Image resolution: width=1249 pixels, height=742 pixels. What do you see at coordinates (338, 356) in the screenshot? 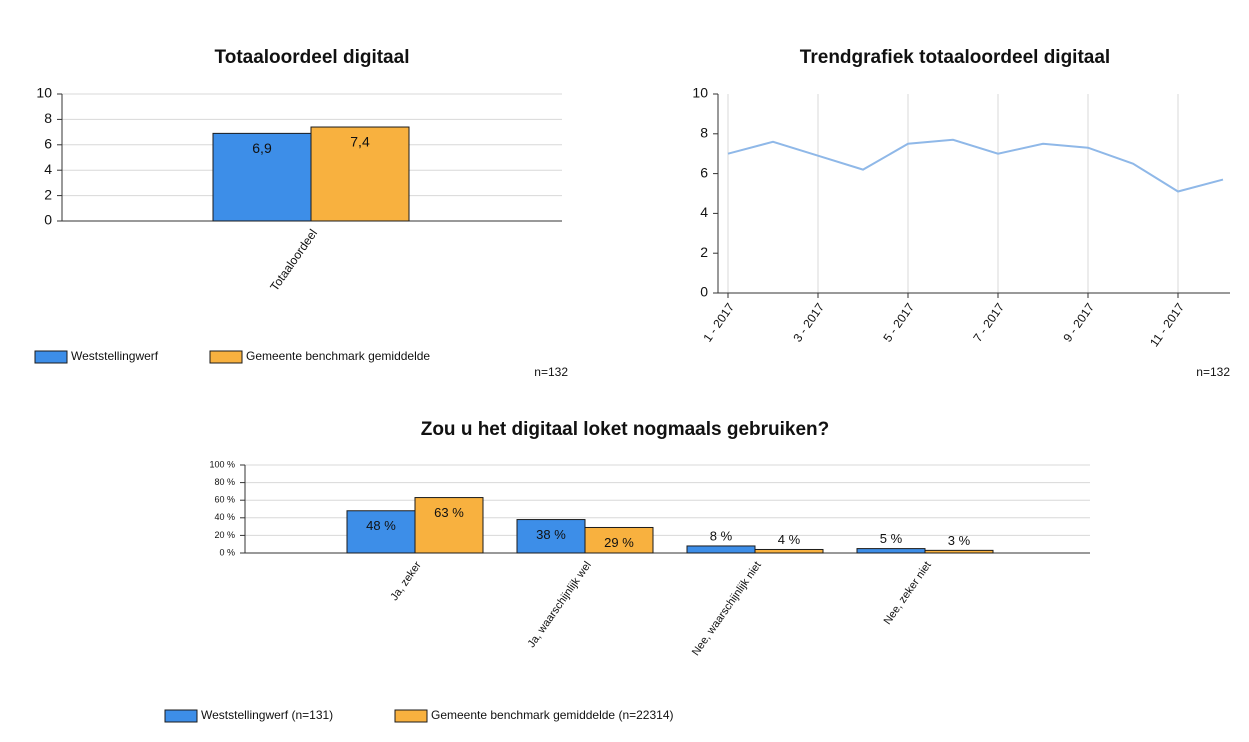
I see `legend-label: Gemeente benchmark gemiddelde` at bounding box center [338, 356].